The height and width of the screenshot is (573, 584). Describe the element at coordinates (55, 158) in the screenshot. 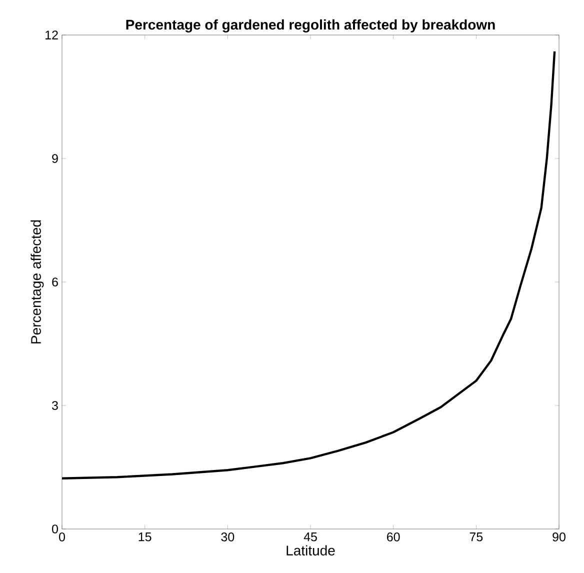

I see `y-tick-label: 9` at that location.